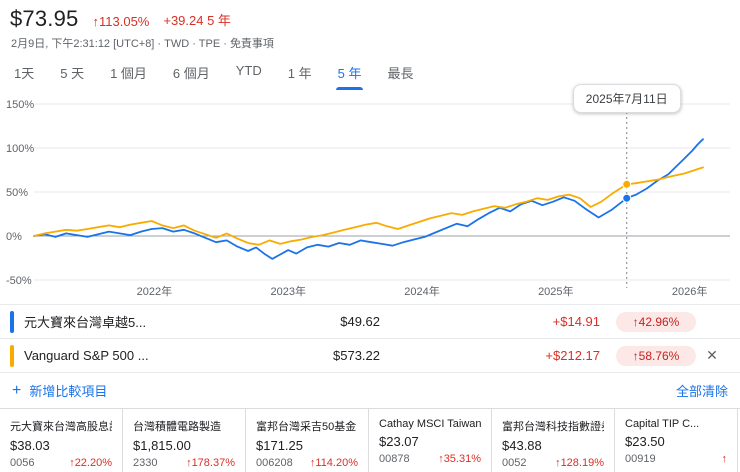 This screenshot has width=740, height=472. What do you see at coordinates (197, 20) in the screenshot?
I see `price-change-absolute: +39.24 5 年` at bounding box center [197, 20].